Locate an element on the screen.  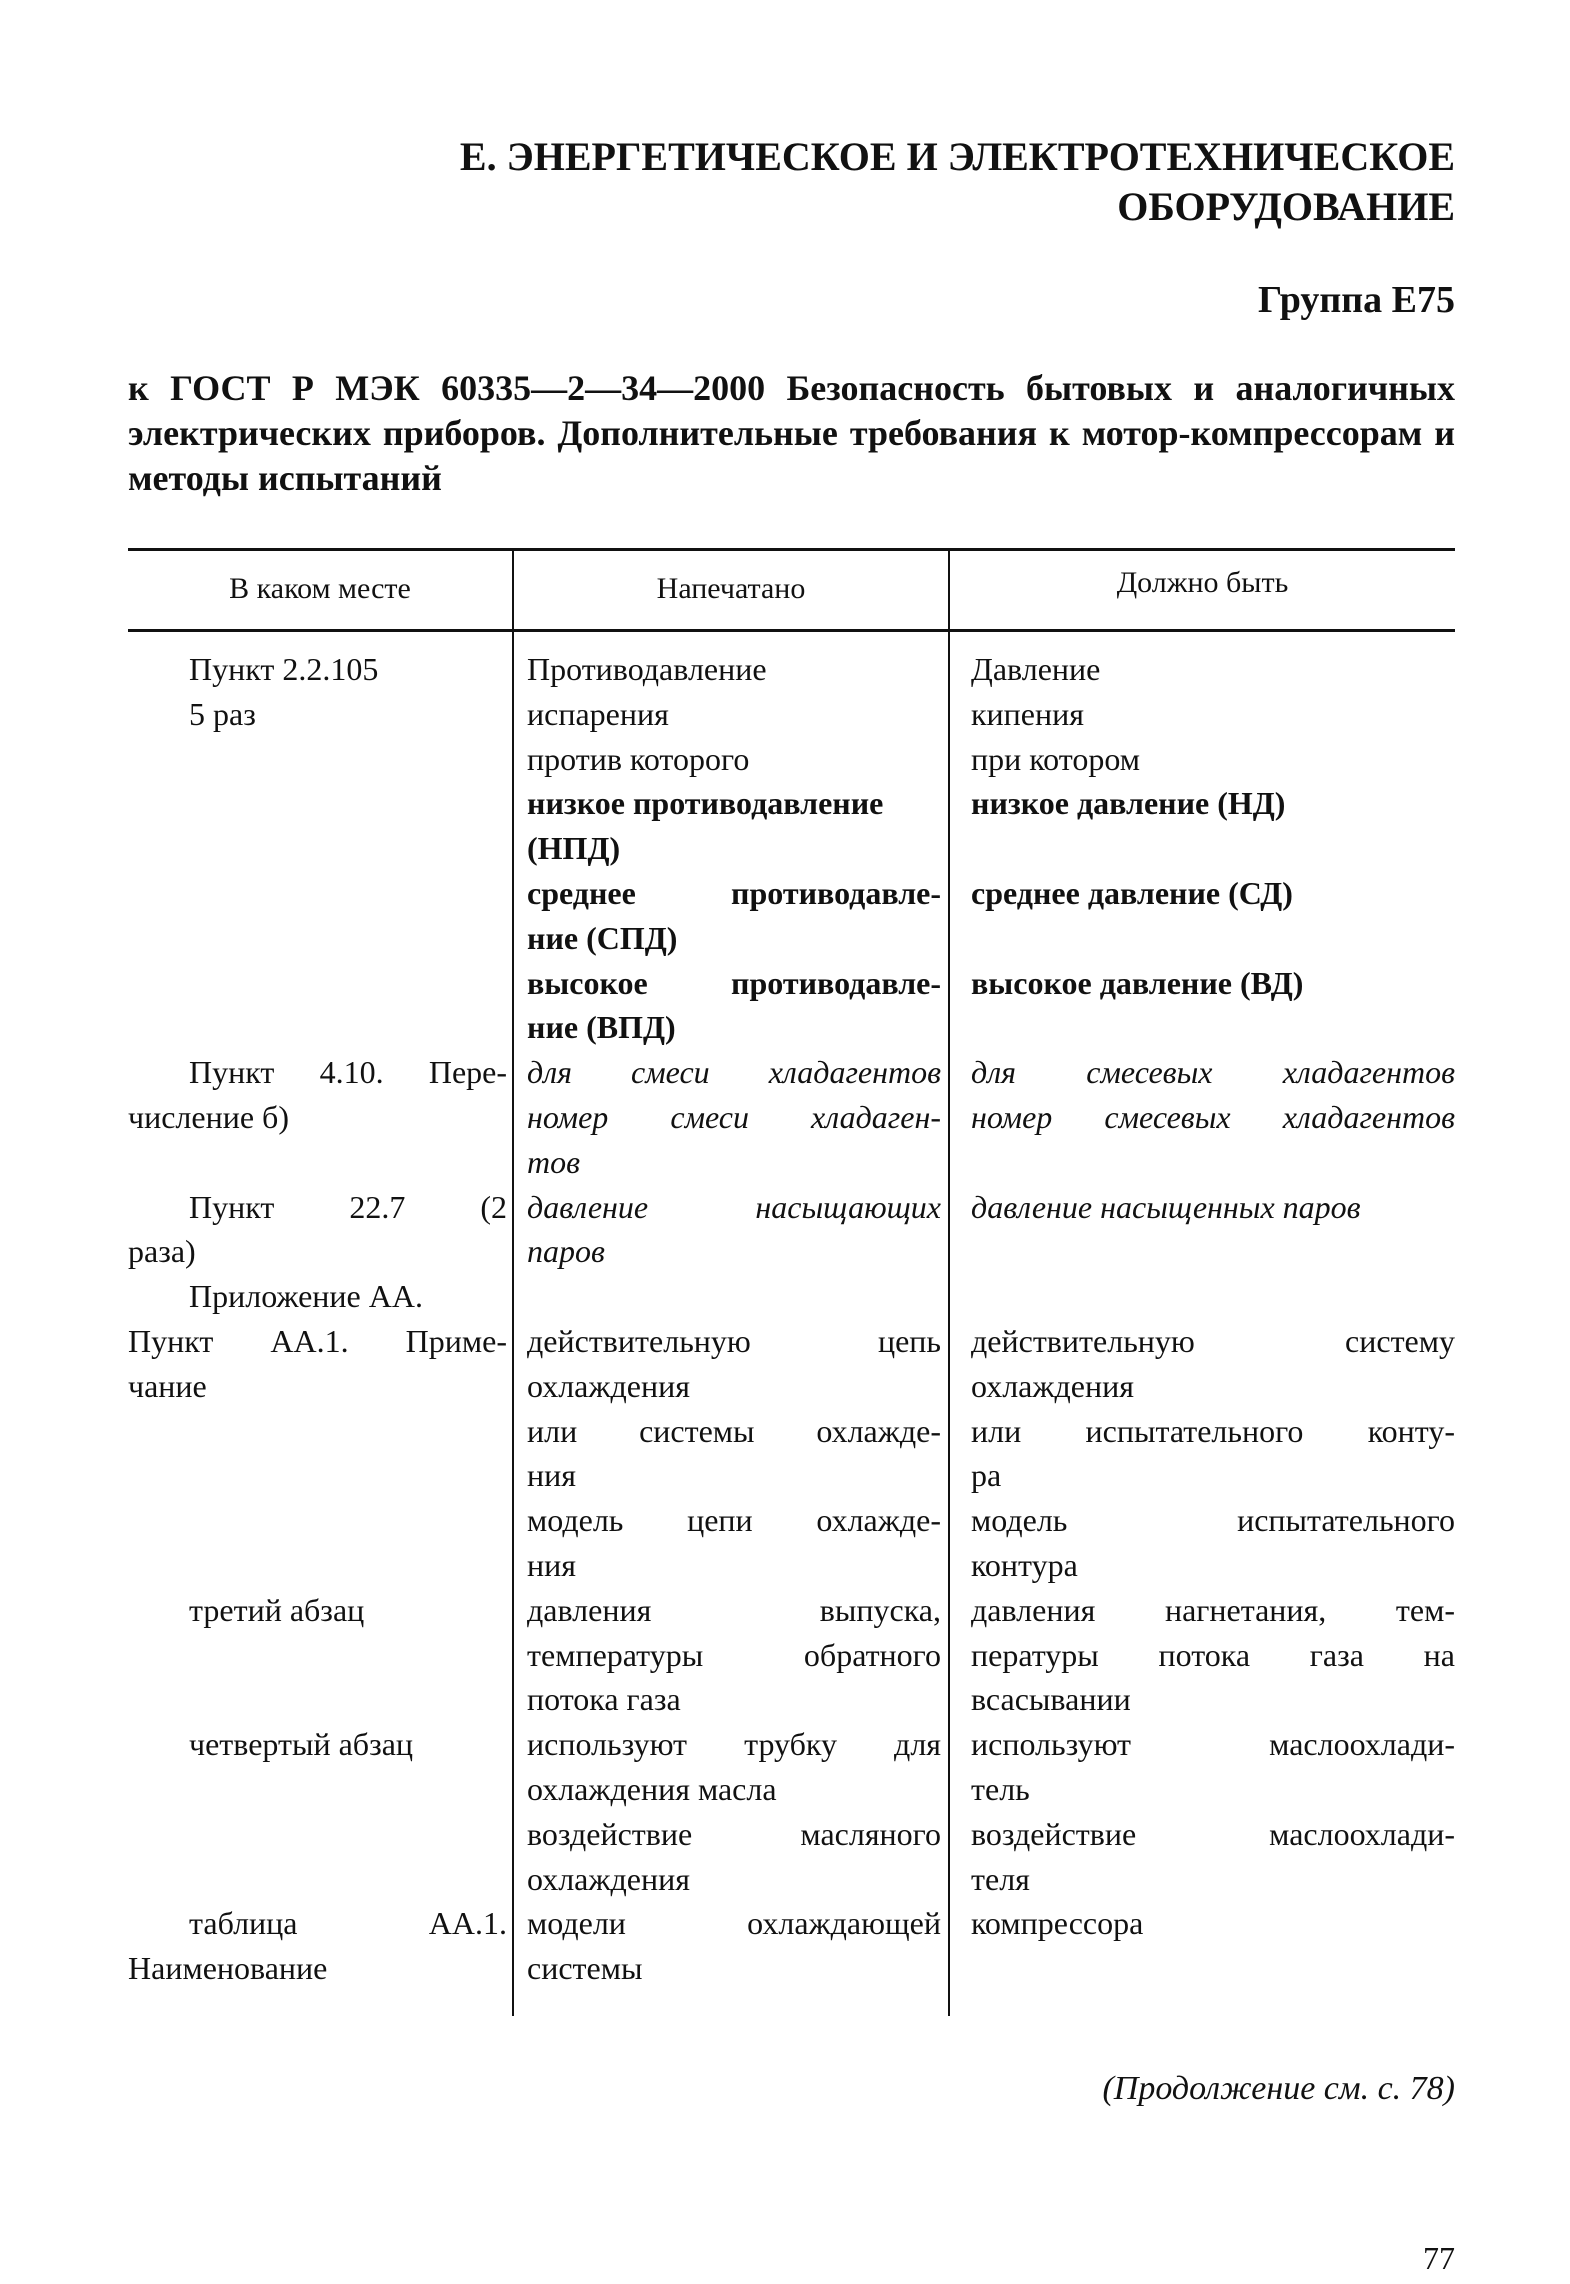
printed-line: высокое противодавле- is located at coordinates (734, 982).